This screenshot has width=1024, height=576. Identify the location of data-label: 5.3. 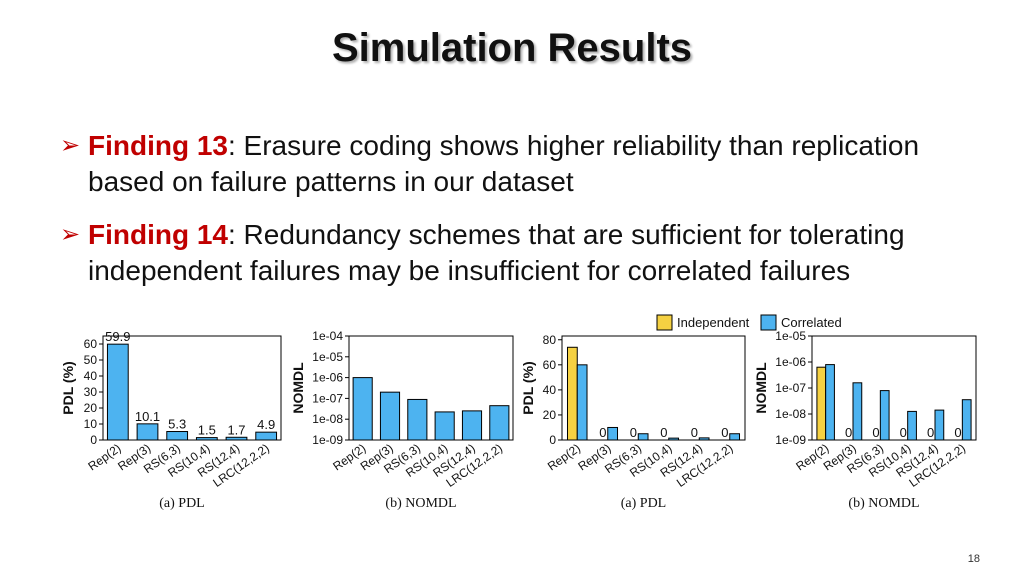
(177, 424).